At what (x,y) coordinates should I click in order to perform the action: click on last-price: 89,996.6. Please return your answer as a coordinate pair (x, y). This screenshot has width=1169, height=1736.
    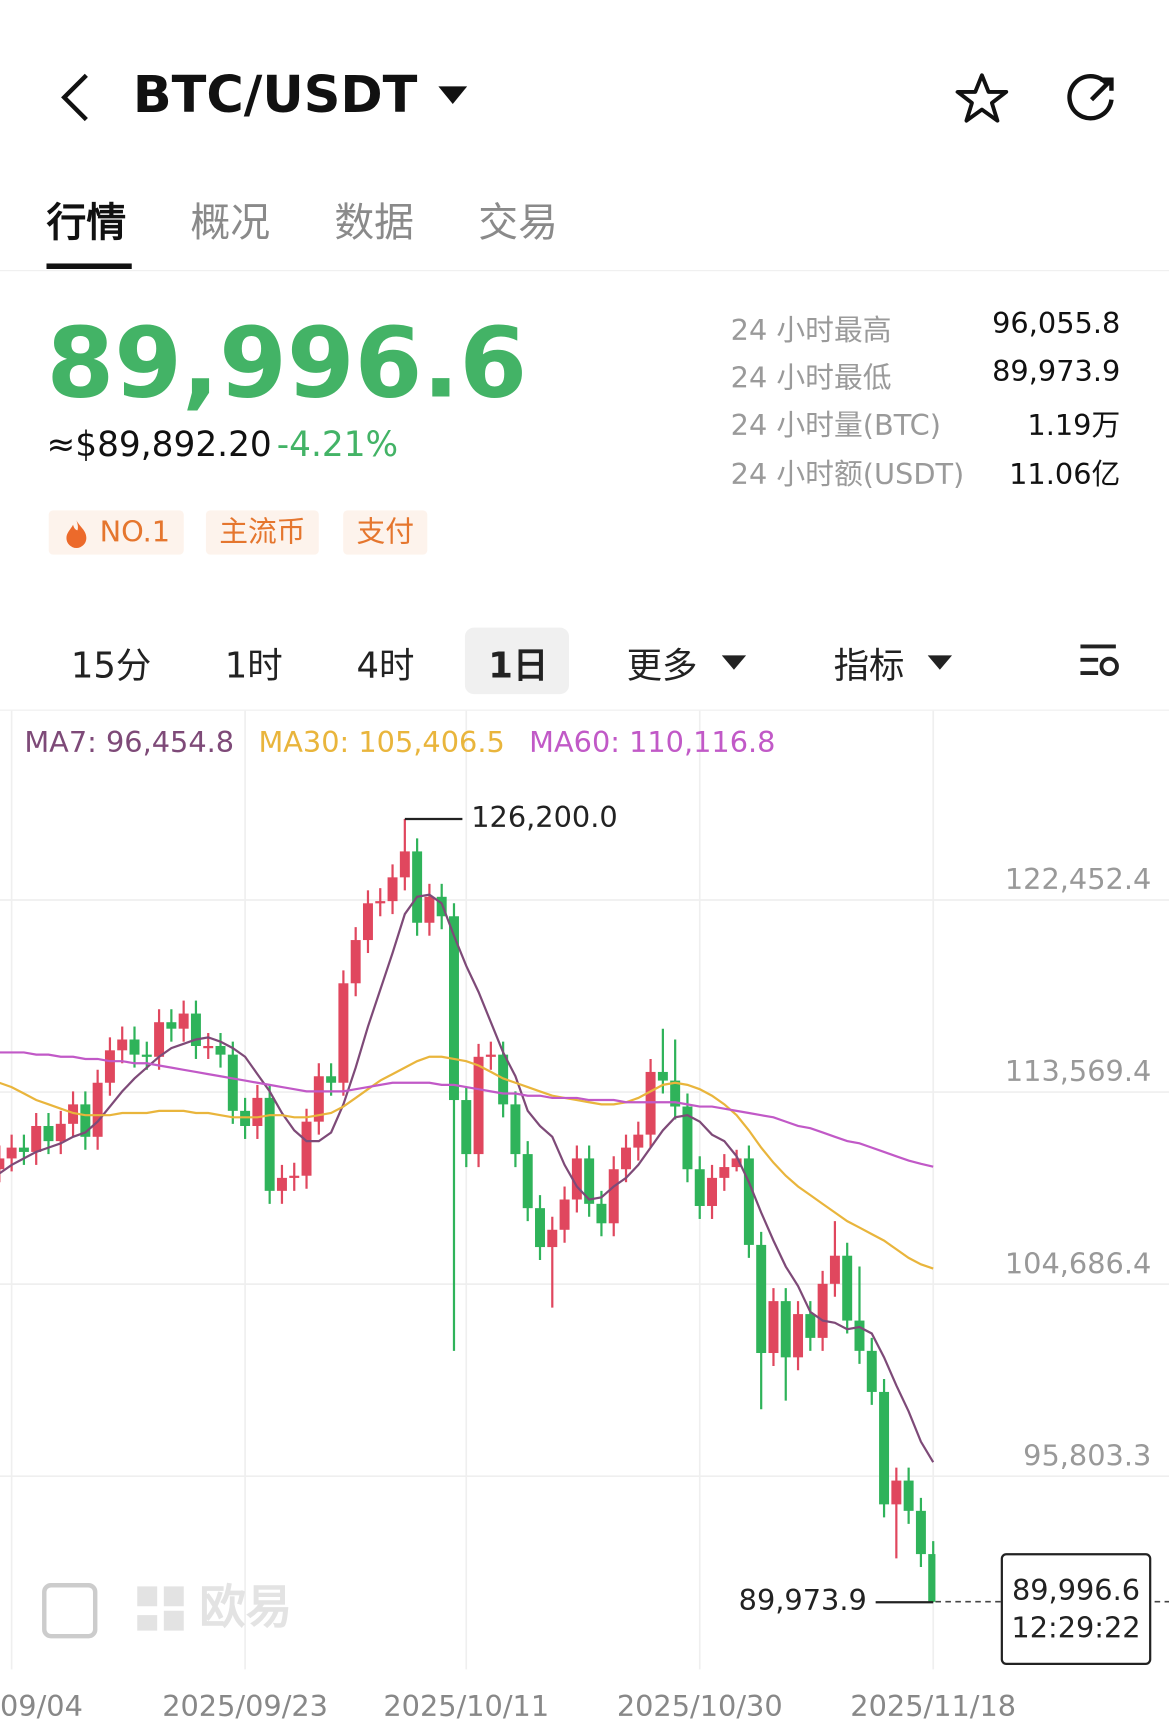
    Looking at the image, I should click on (287, 362).